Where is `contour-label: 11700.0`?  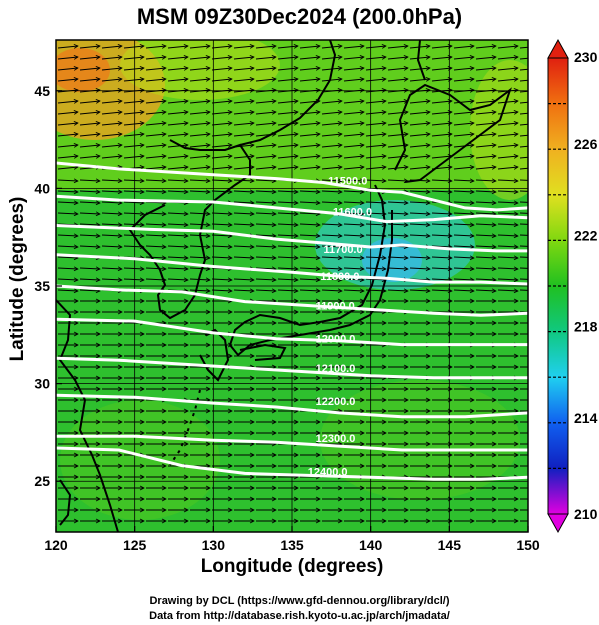
contour-label: 11700.0 is located at coordinates (342, 250).